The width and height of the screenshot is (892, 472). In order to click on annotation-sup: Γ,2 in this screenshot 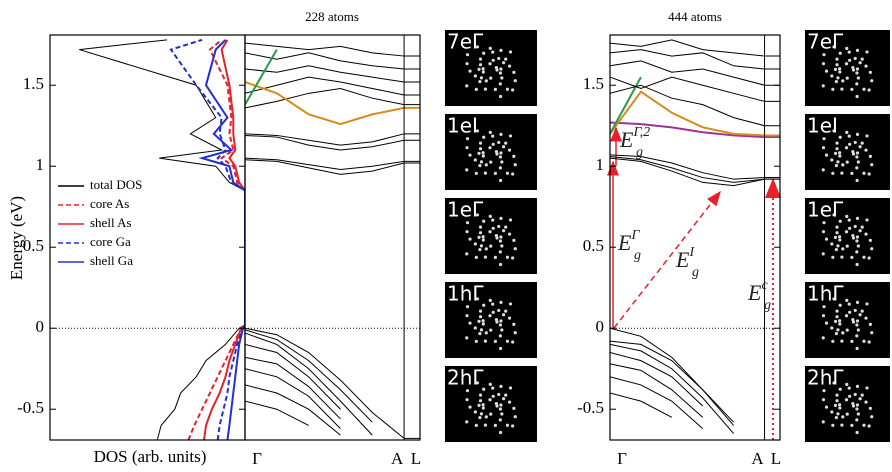, I will do `click(641, 132)`.